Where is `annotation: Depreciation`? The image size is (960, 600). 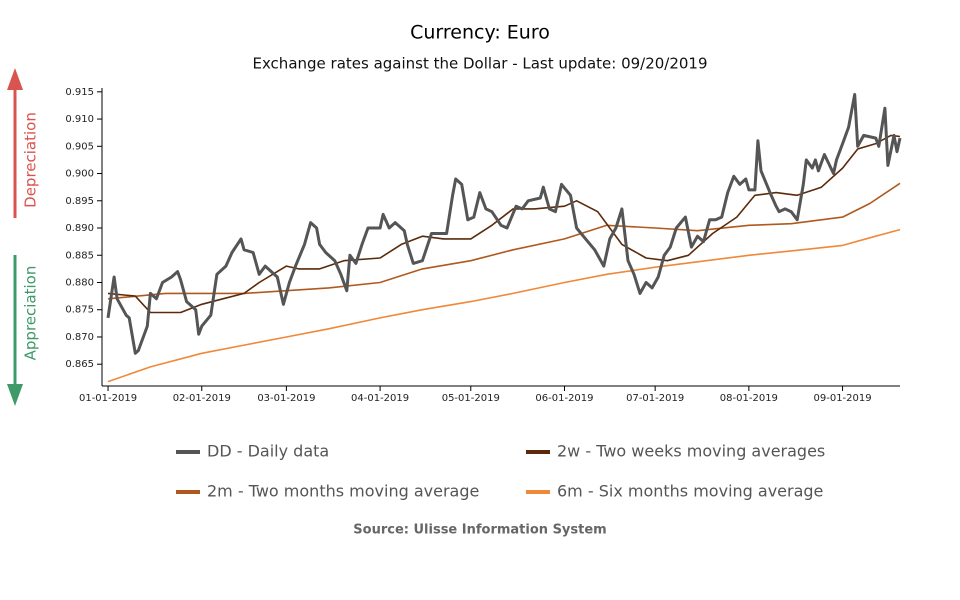
annotation: Depreciation is located at coordinates (31, 160).